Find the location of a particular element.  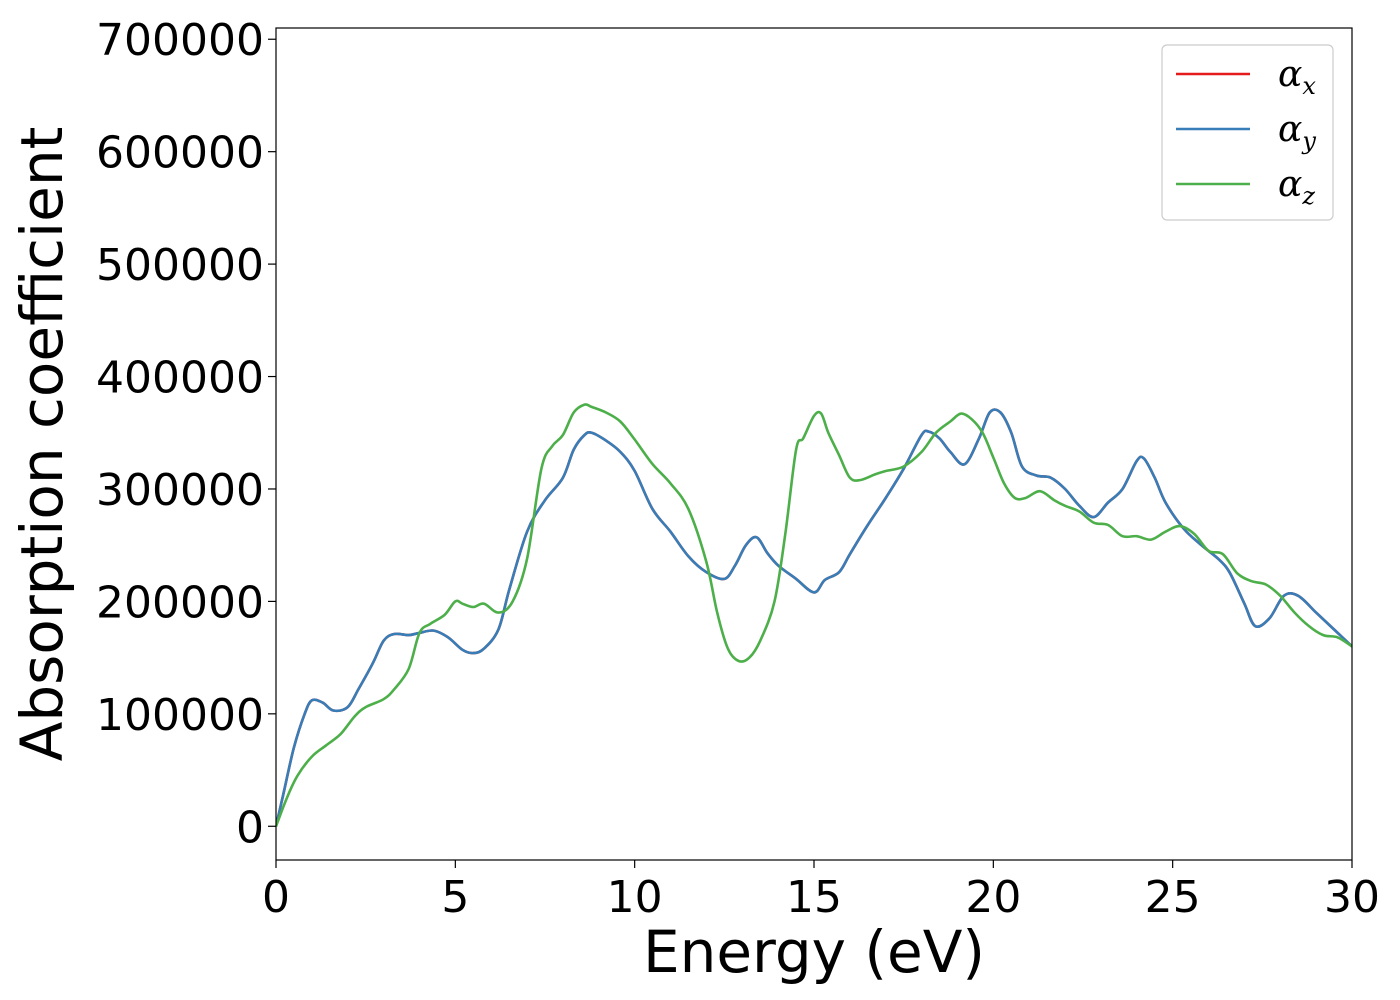

x-tick-label: 5 is located at coordinates (455, 897).